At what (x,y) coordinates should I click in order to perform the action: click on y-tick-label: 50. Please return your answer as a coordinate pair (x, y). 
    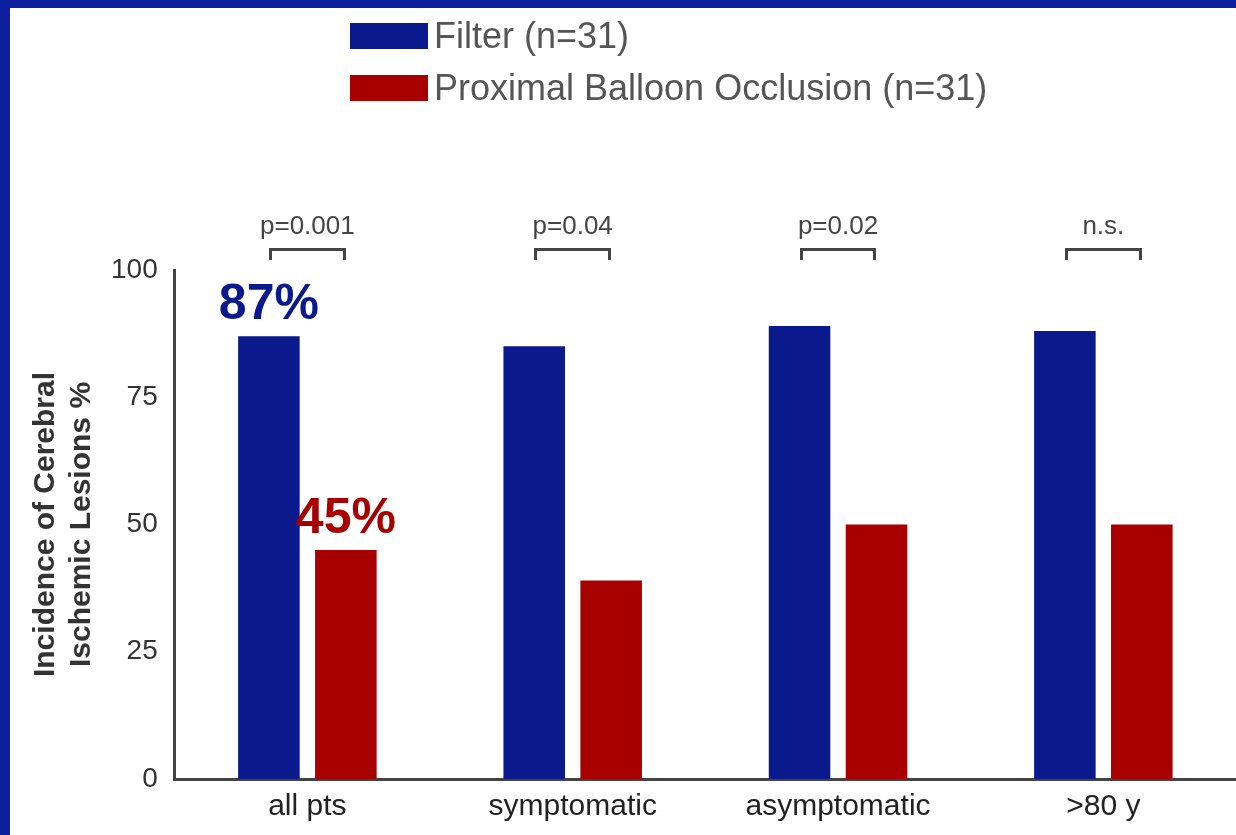
    Looking at the image, I should click on (142, 523).